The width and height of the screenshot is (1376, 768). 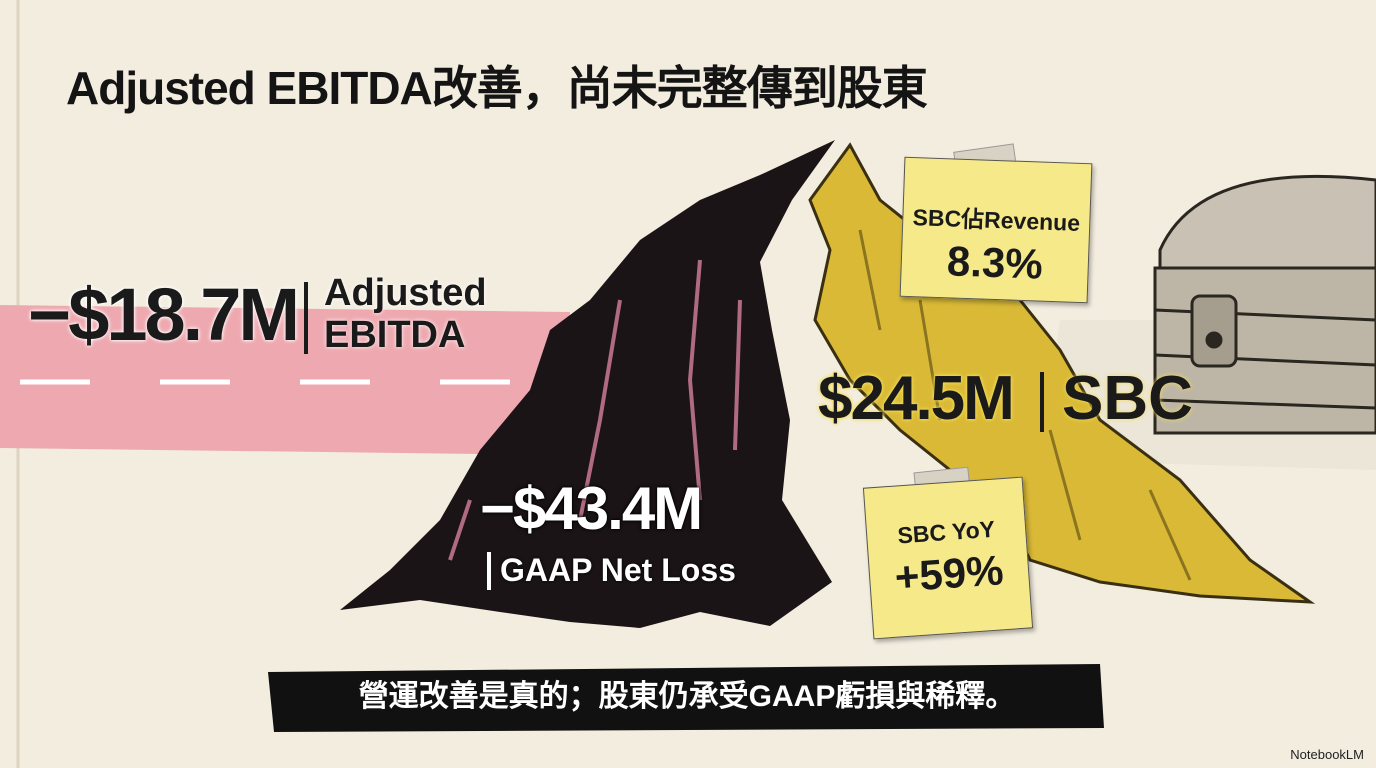 What do you see at coordinates (1327, 754) in the screenshot?
I see `watermark: NotebookLM` at bounding box center [1327, 754].